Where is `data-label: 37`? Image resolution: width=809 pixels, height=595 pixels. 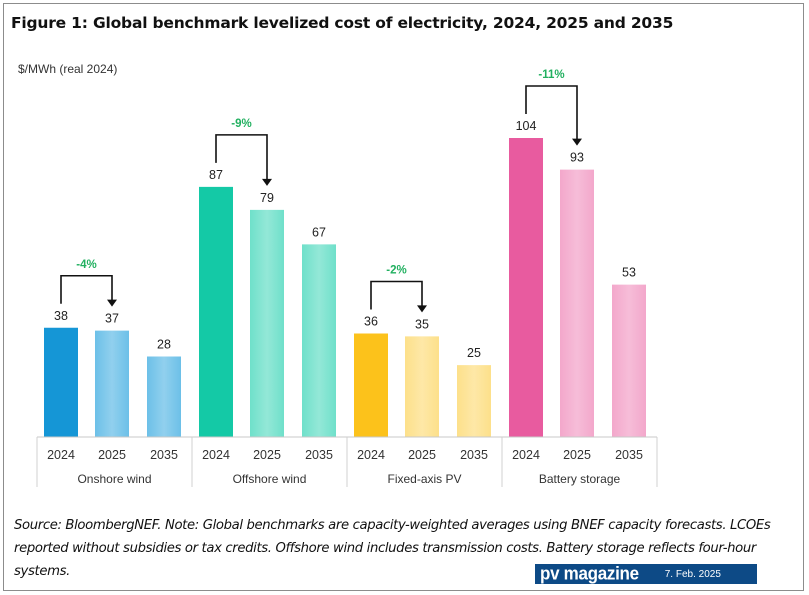 data-label: 37 is located at coordinates (112, 319).